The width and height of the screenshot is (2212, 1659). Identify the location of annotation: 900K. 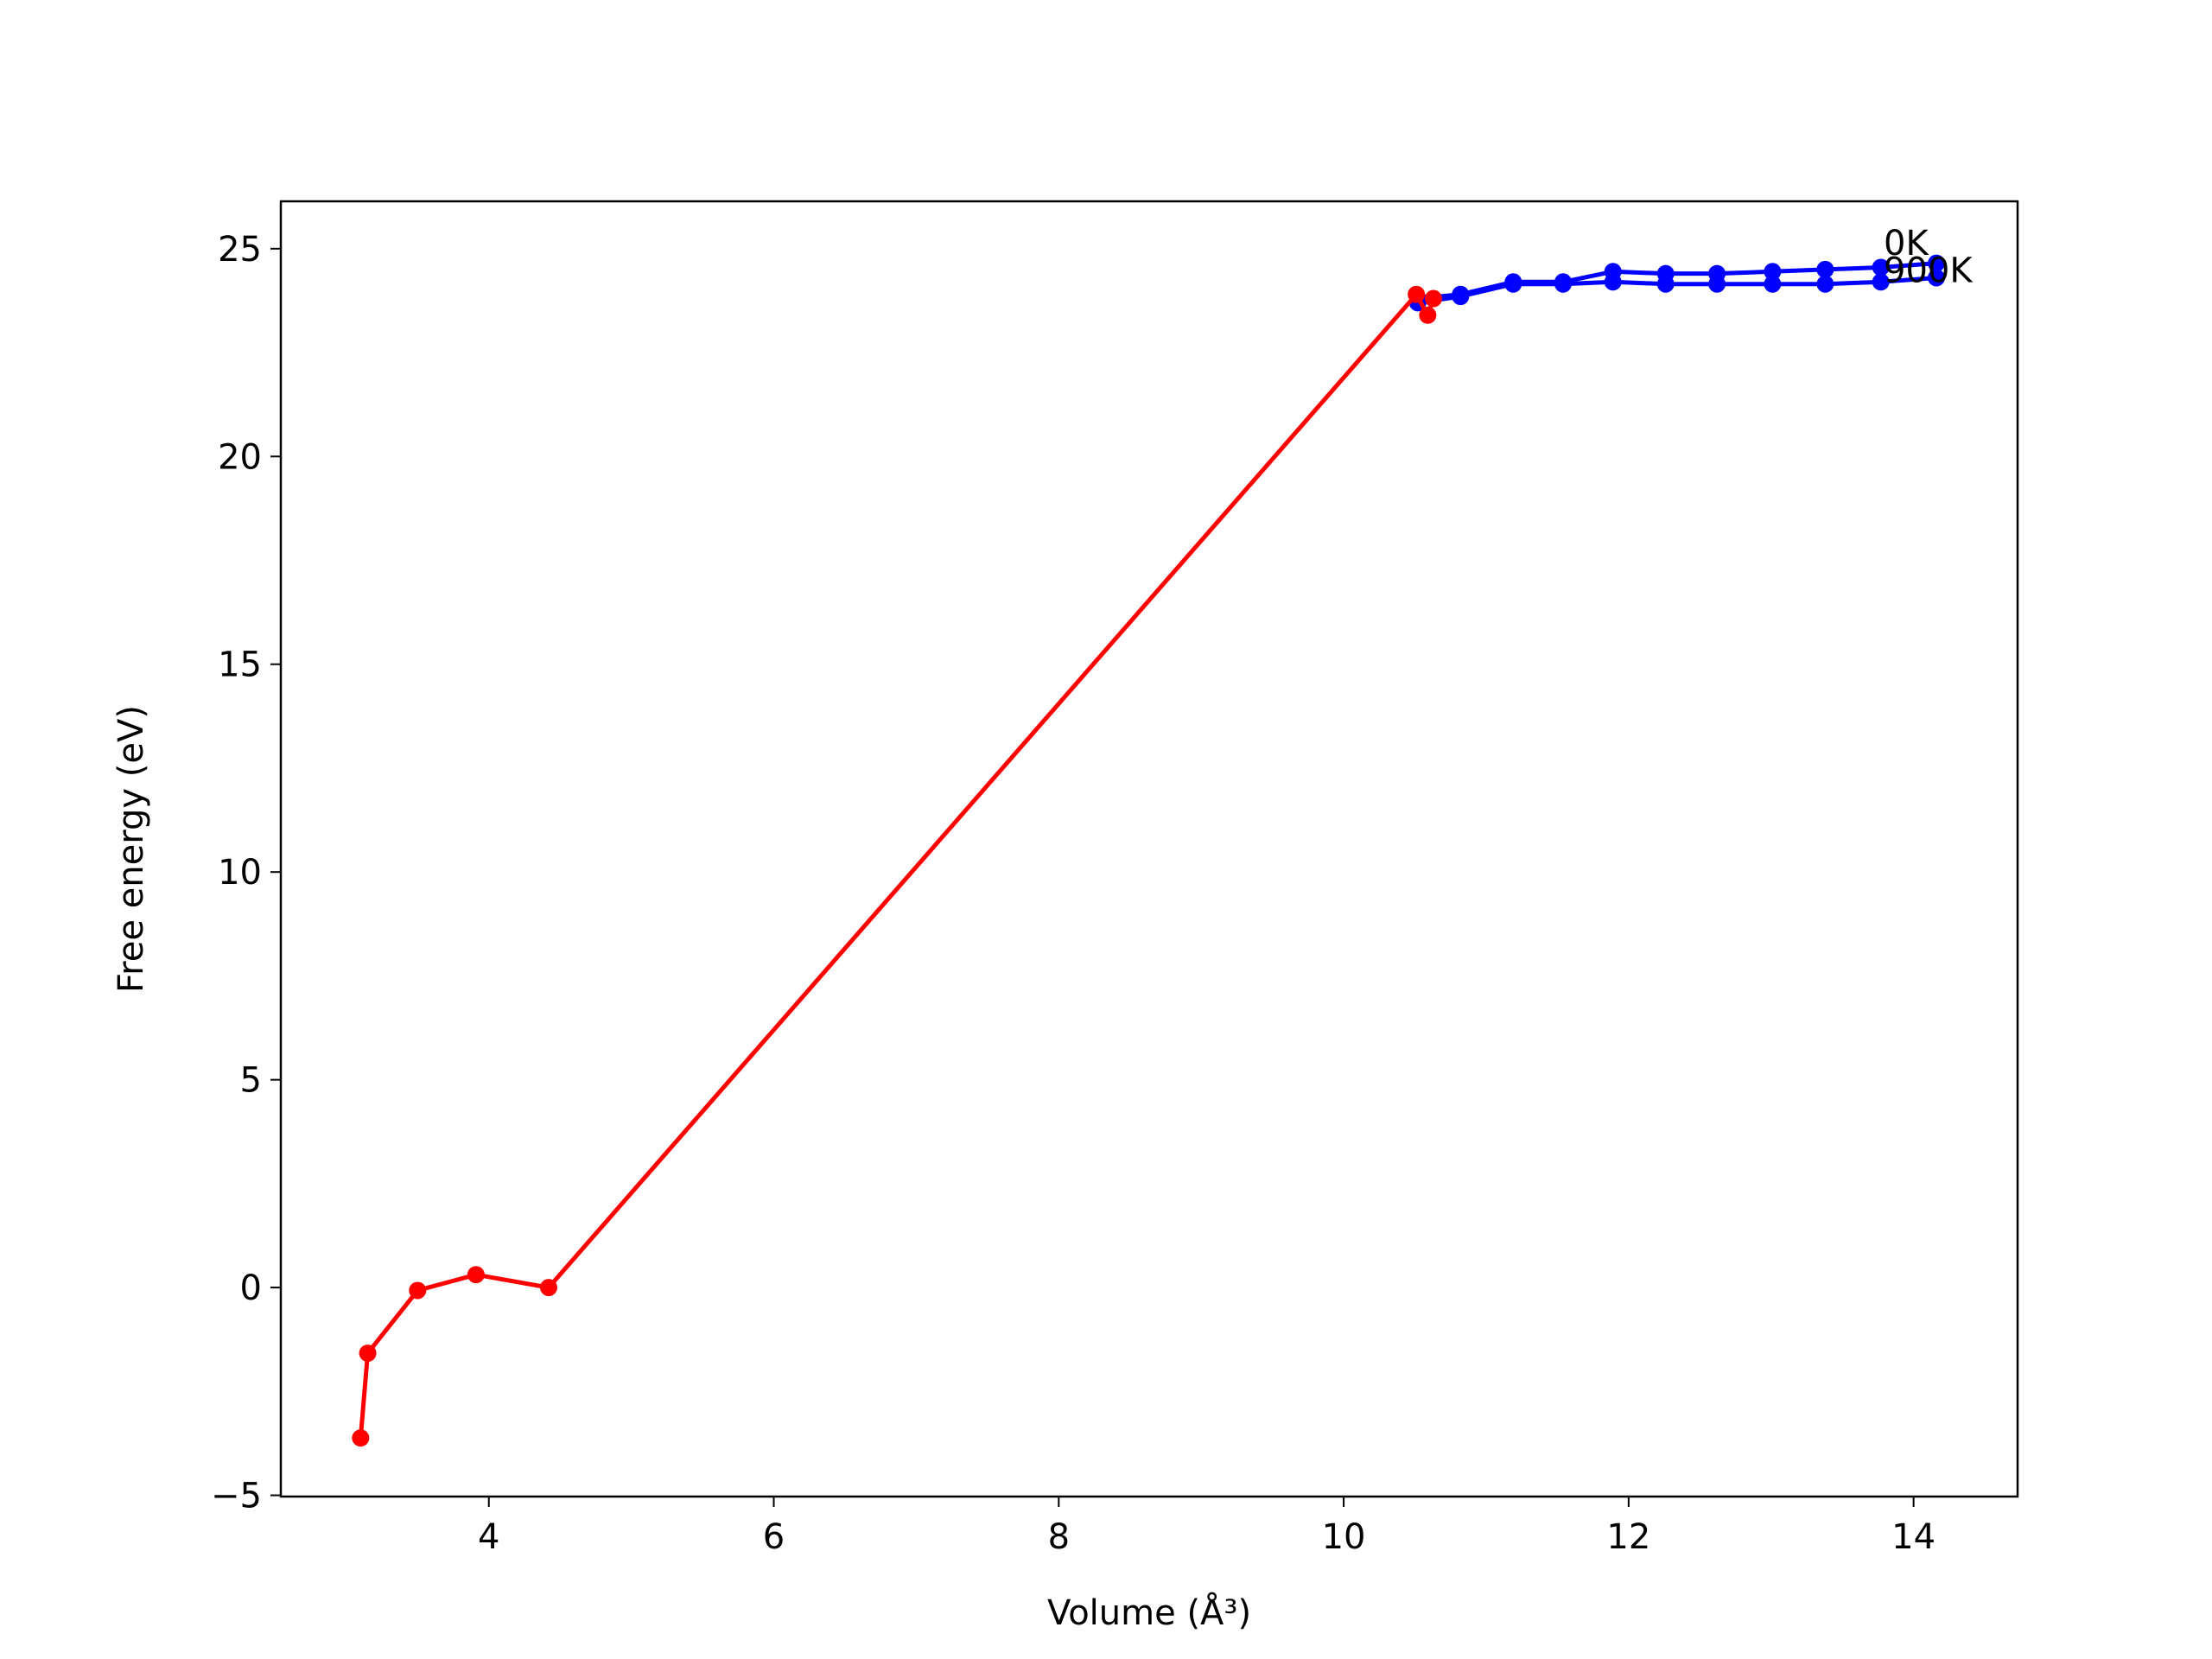
(1929, 270).